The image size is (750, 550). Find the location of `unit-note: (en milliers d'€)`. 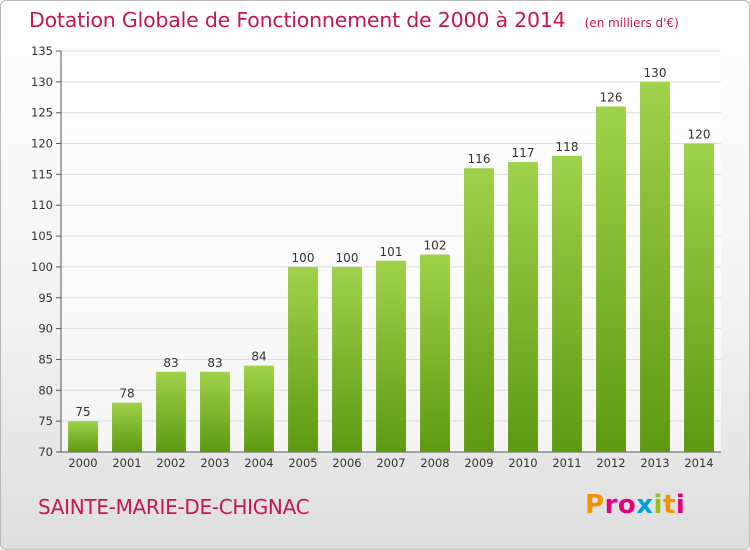

unit-note: (en milliers d'€) is located at coordinates (631, 23).